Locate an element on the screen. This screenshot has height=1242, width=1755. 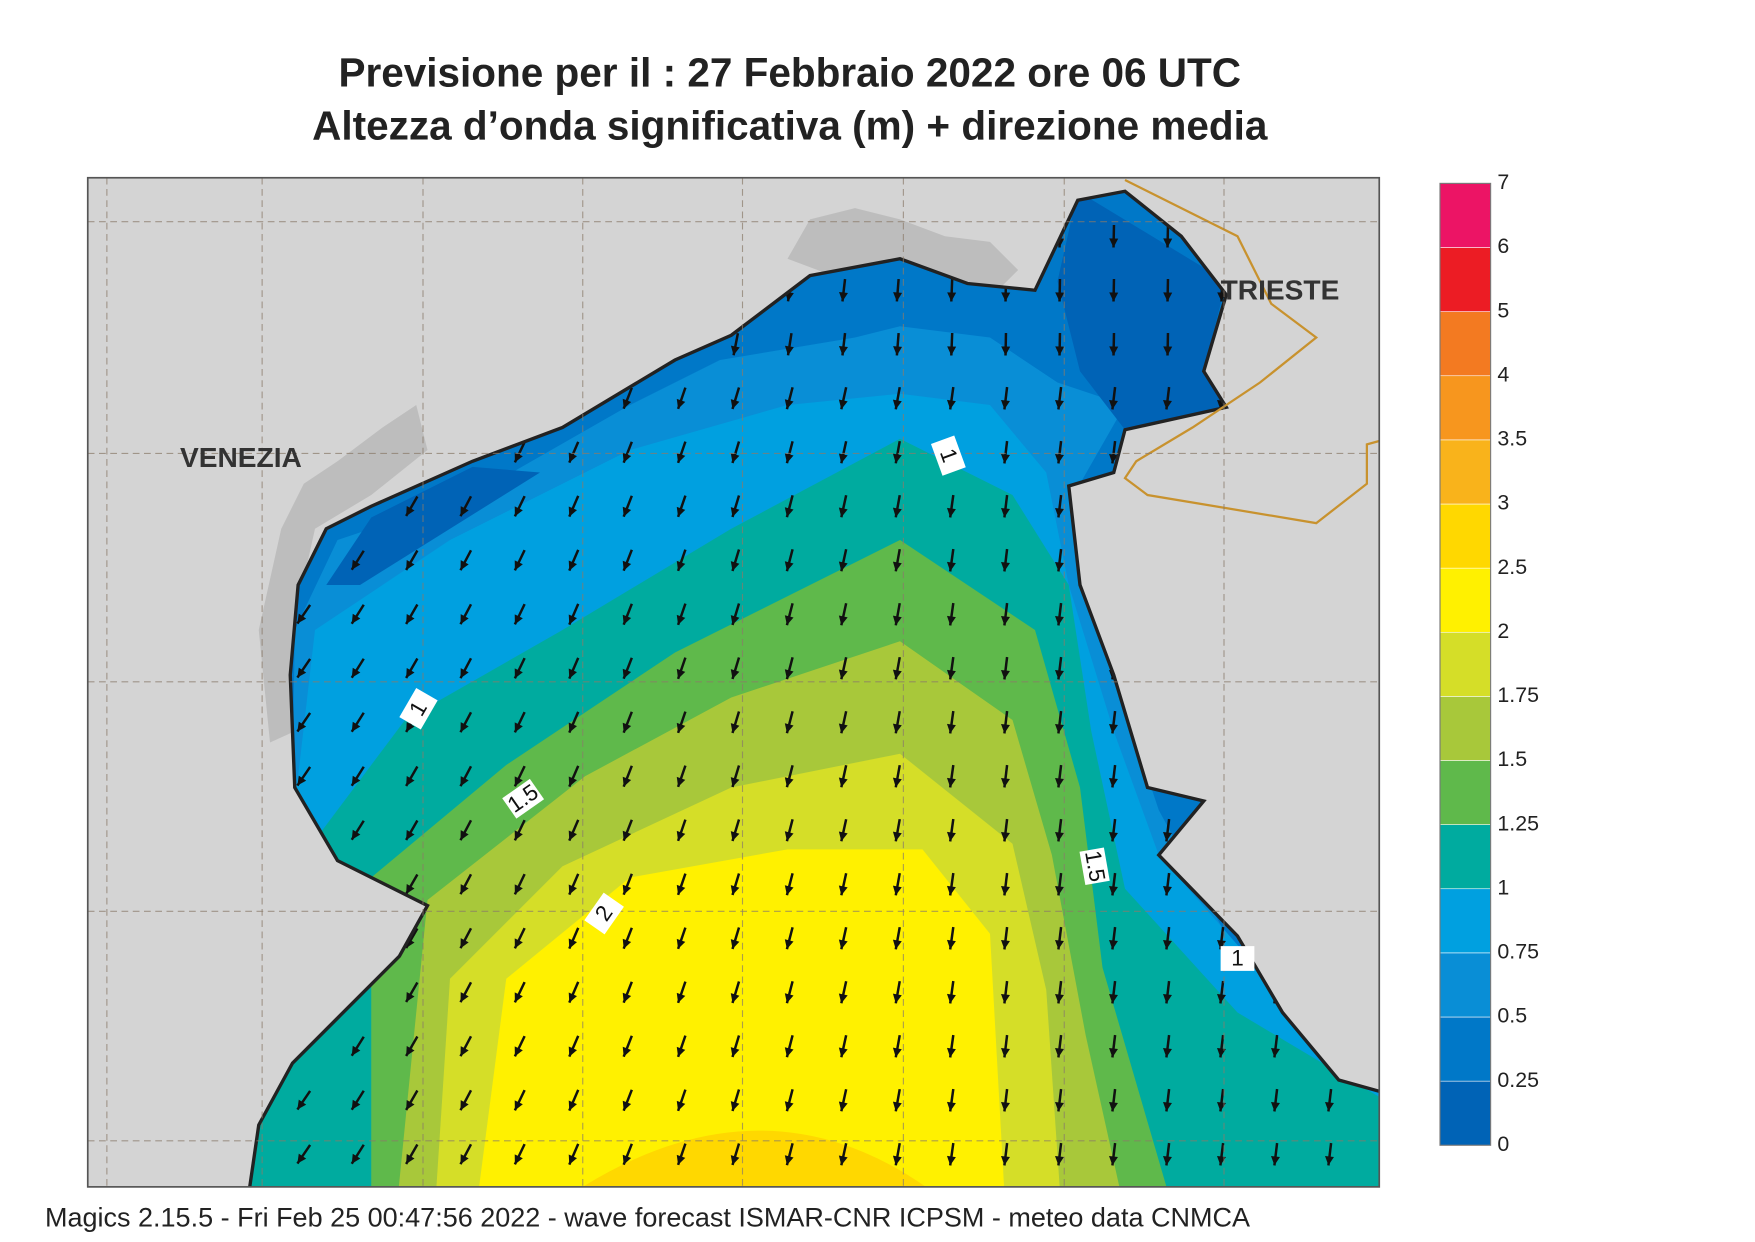
contour-label: 1.5 is located at coordinates (1094, 866).